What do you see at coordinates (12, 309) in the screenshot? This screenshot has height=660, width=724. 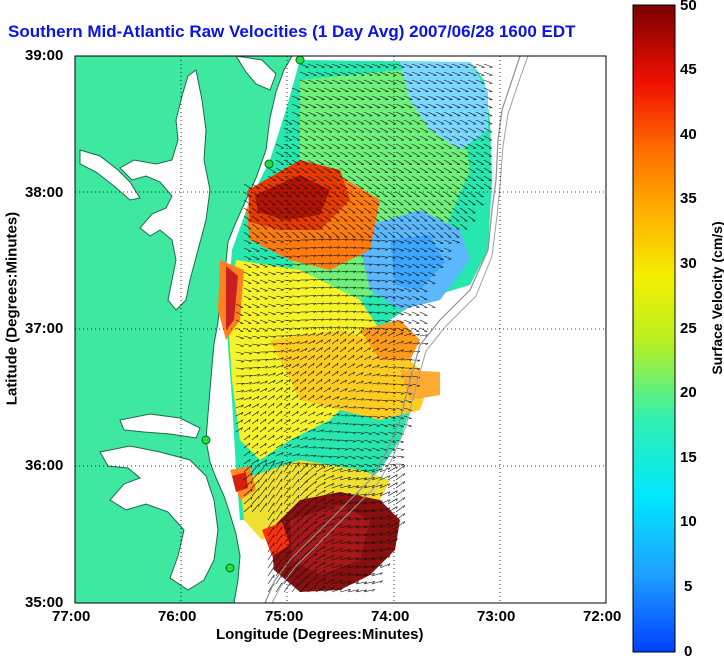 I see `y-axis-label: Latitude (Degrees:Minutes)` at bounding box center [12, 309].